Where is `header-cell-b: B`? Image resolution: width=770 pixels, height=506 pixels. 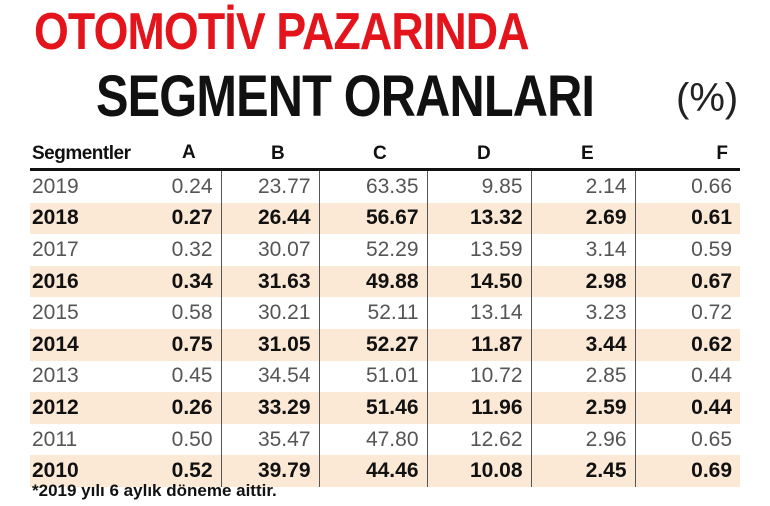 header-cell-b: B is located at coordinates (270, 155).